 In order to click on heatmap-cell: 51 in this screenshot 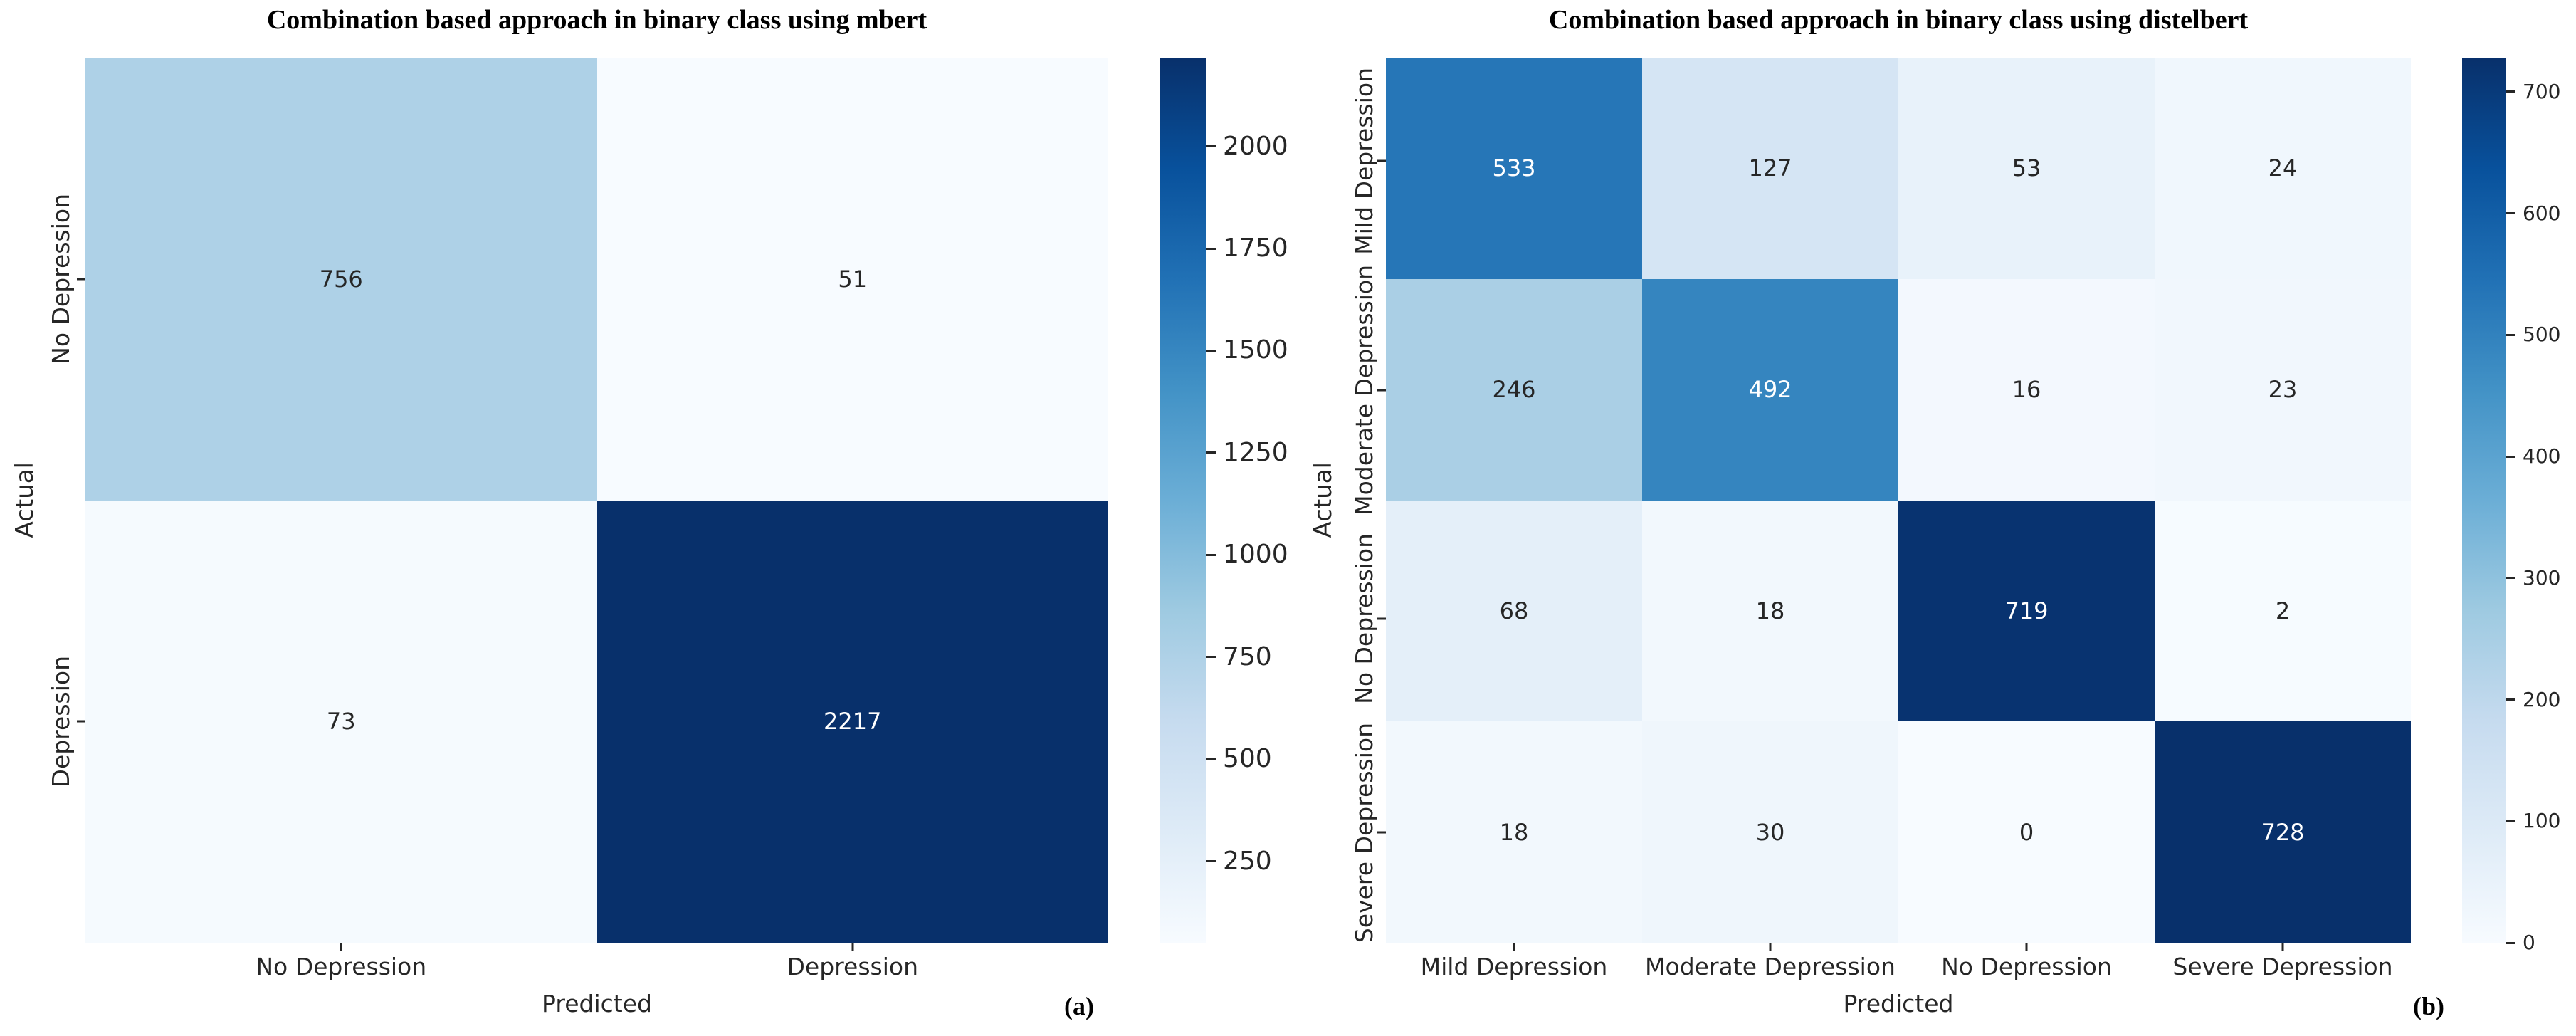, I will do `click(852, 279)`.